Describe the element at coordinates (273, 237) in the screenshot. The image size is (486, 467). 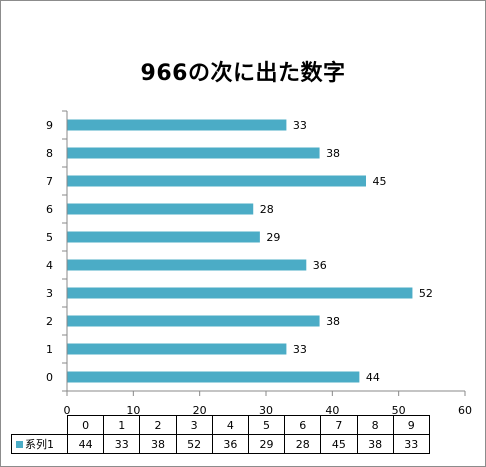
I see `data-label: 29` at that location.